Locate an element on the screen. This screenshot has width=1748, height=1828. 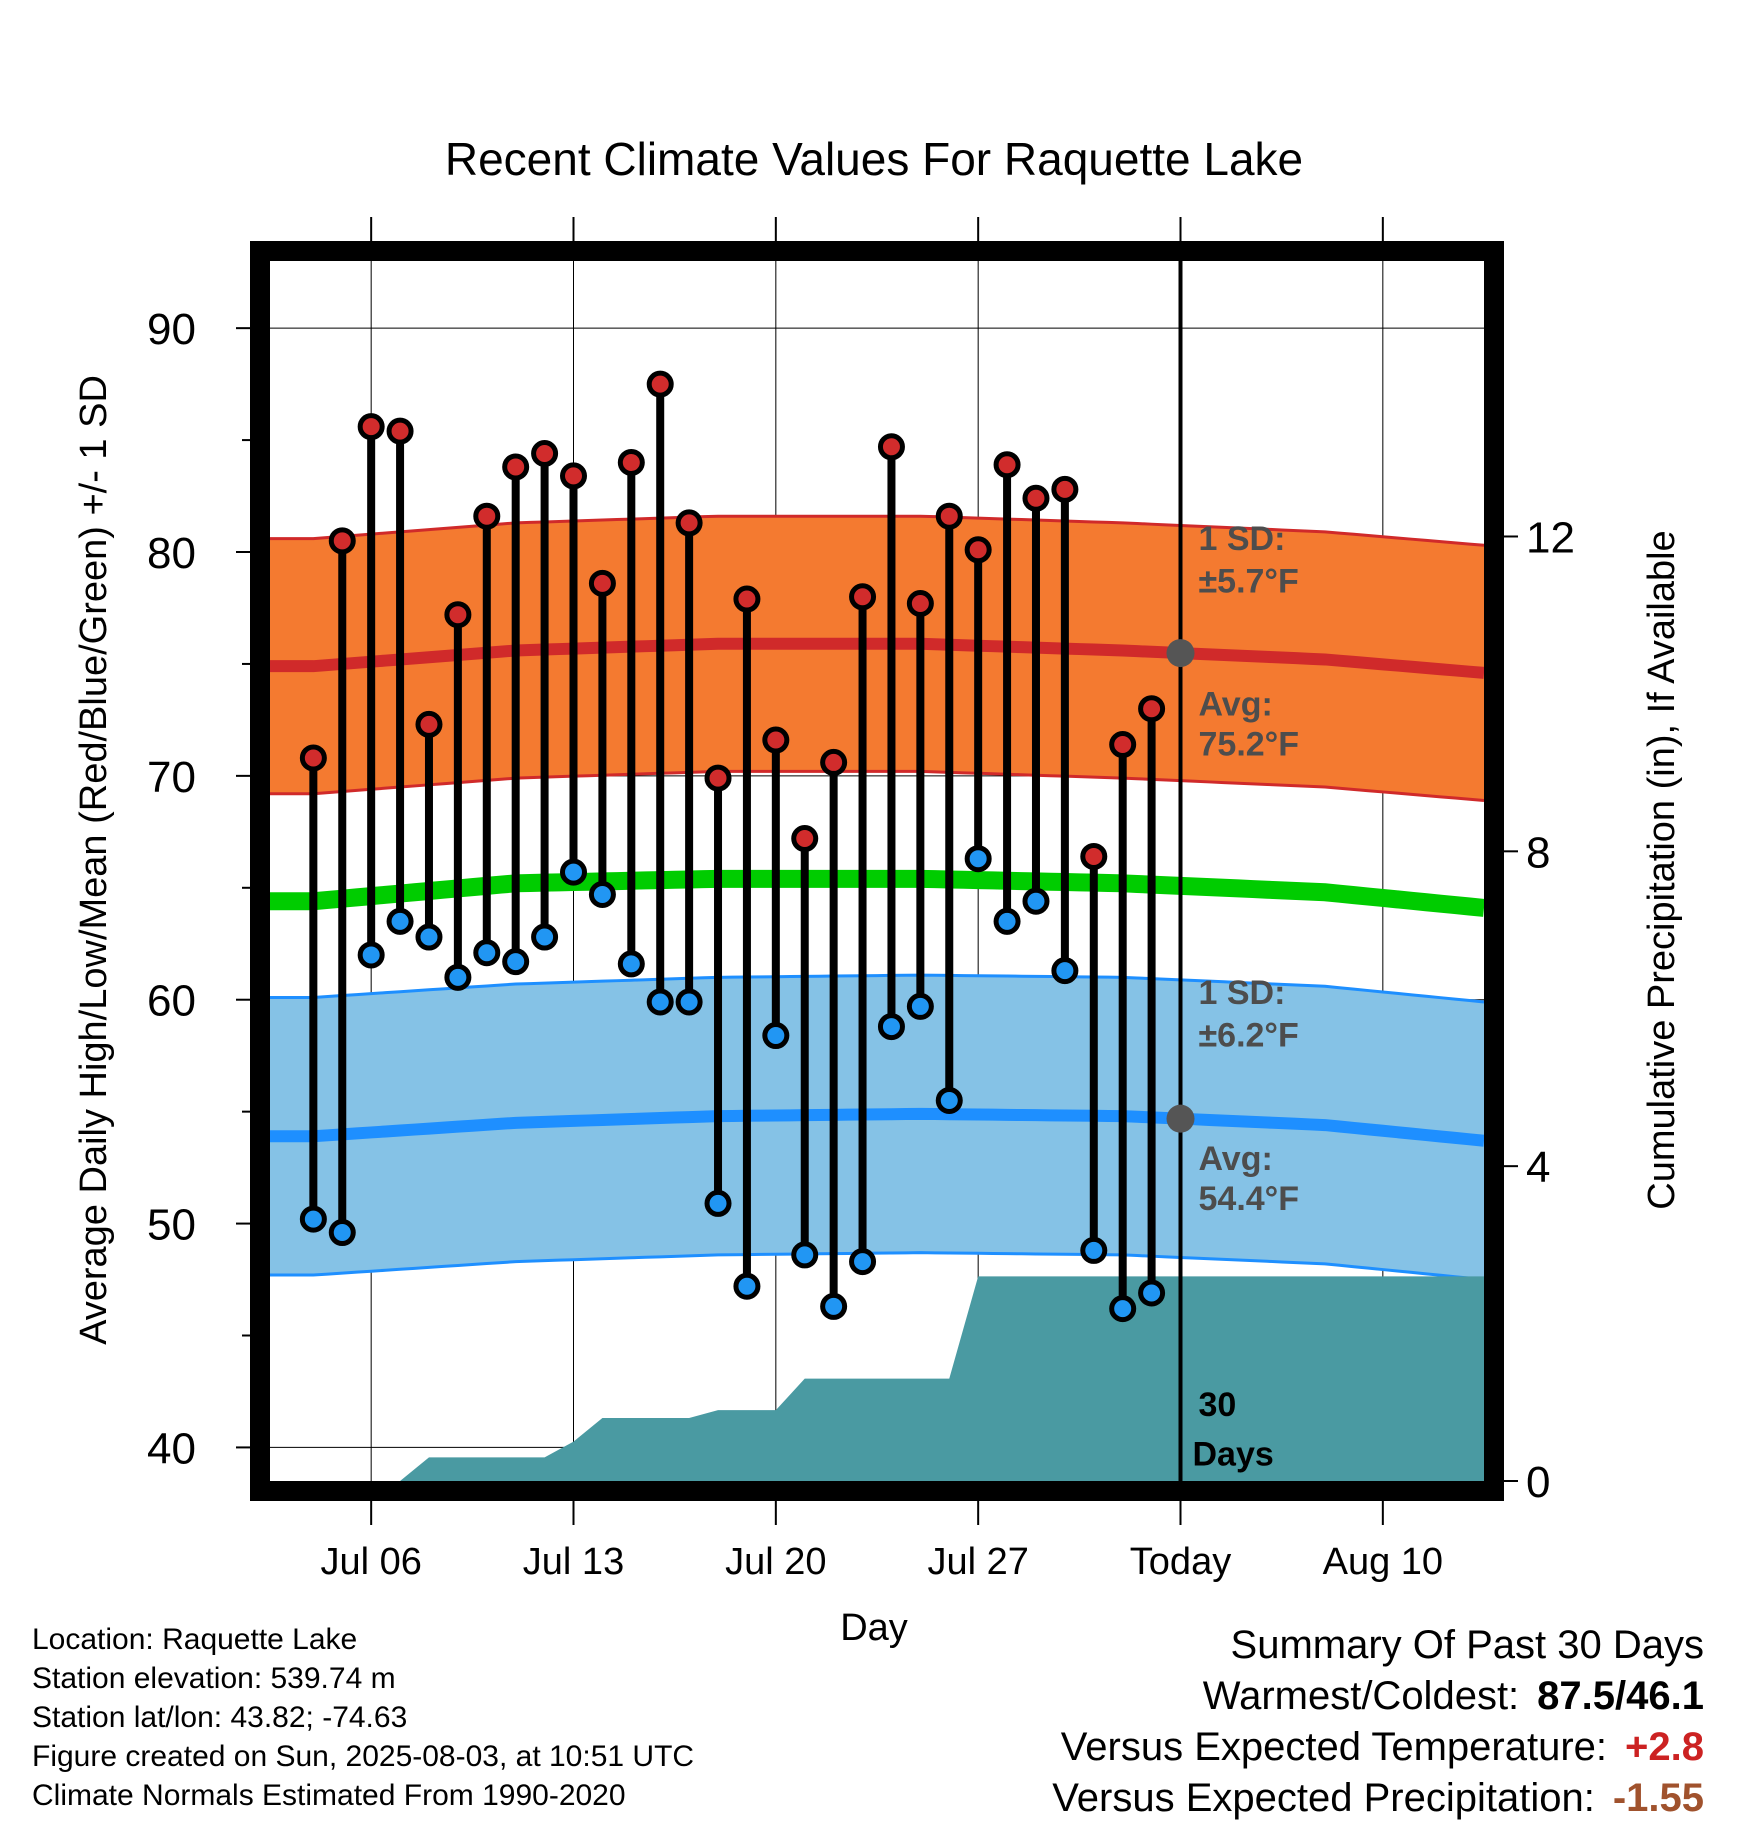
y-tick-label: 60 is located at coordinates (171, 1001).